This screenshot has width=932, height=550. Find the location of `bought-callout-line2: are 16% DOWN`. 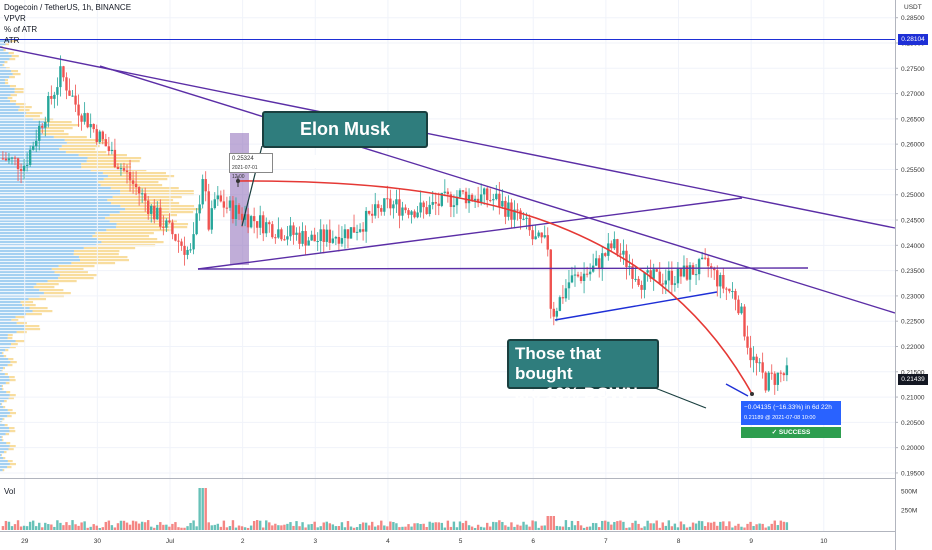

bought-callout-line2: are 16% DOWN is located at coordinates (576, 393).